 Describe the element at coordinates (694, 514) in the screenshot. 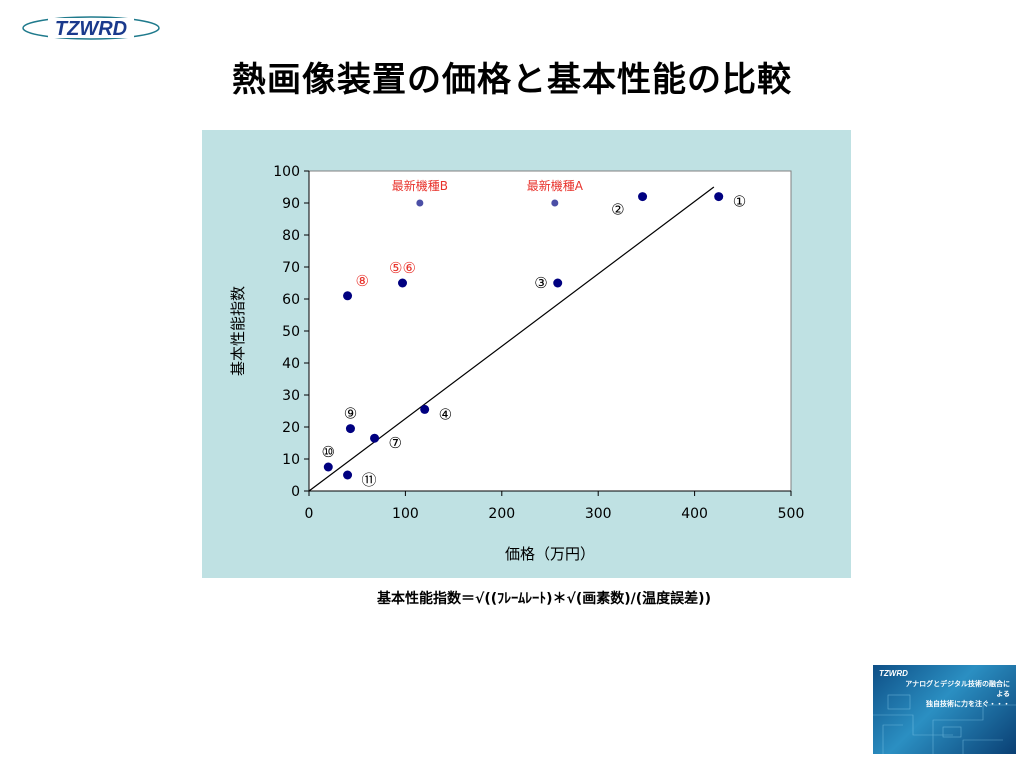

I see `x-tick-label: 400` at that location.